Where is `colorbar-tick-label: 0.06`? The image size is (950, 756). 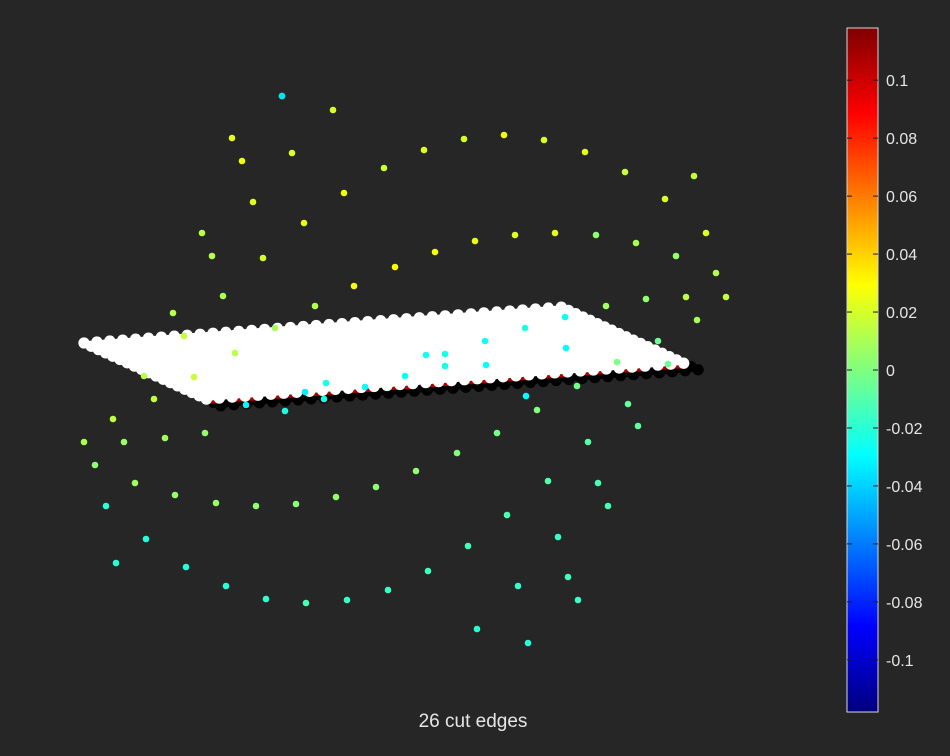 colorbar-tick-label: 0.06 is located at coordinates (901, 197).